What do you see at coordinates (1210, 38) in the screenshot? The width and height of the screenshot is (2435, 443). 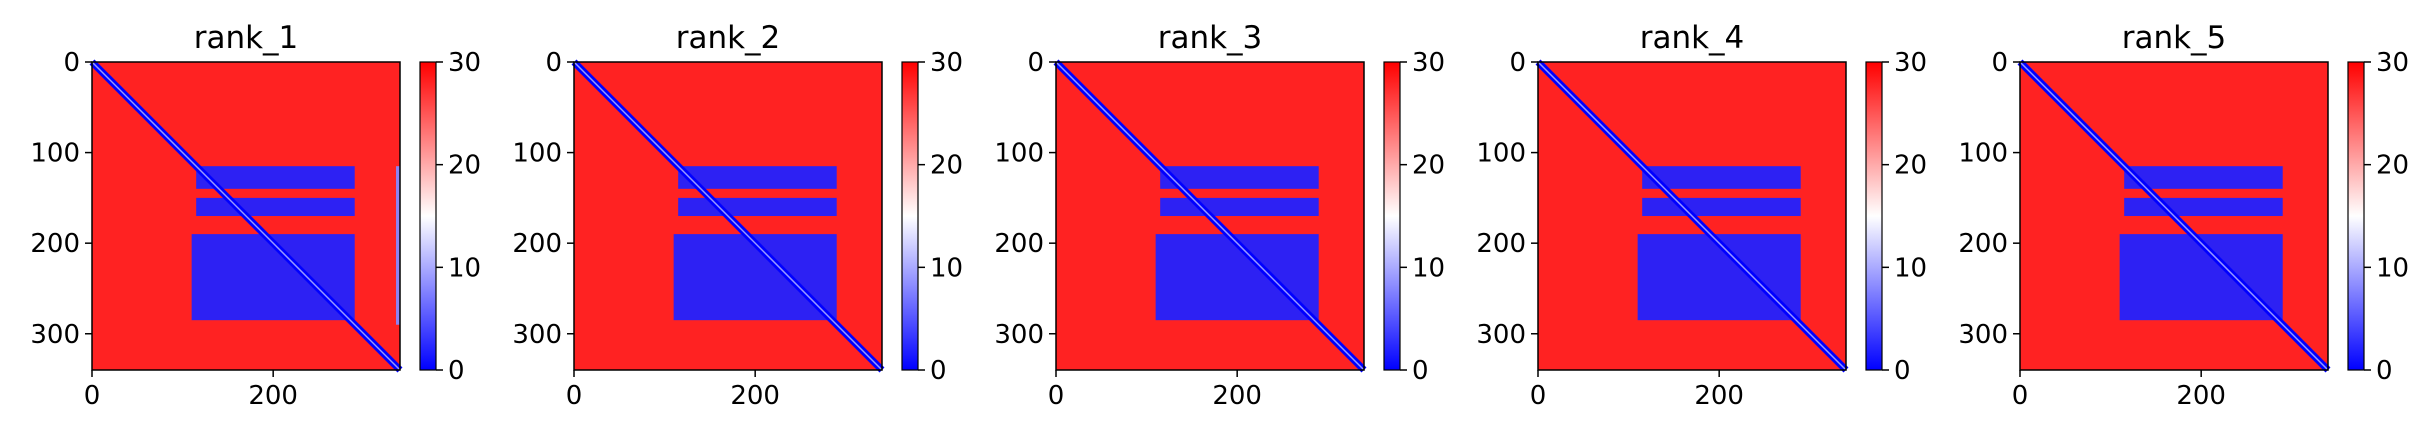 I see `panel-title: rank_3` at bounding box center [1210, 38].